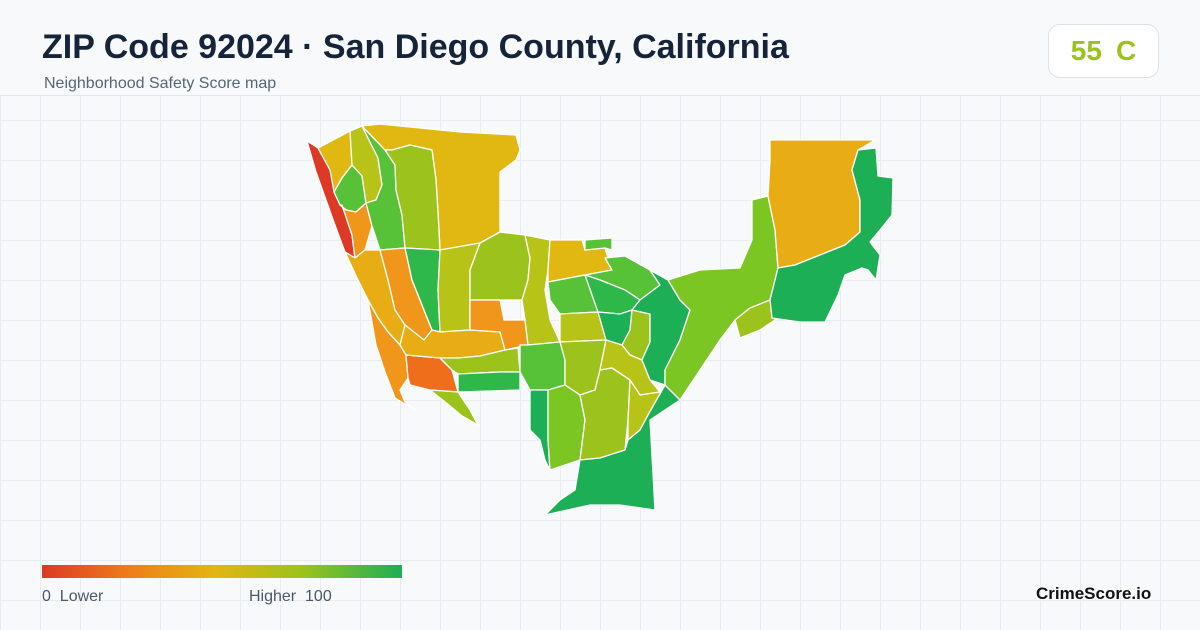  I want to click on score-badge: 55 C, so click(1103, 51).